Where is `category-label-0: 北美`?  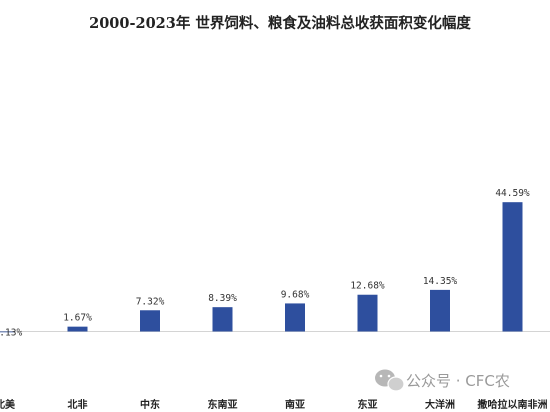 category-label-0: 北美 is located at coordinates (8, 404).